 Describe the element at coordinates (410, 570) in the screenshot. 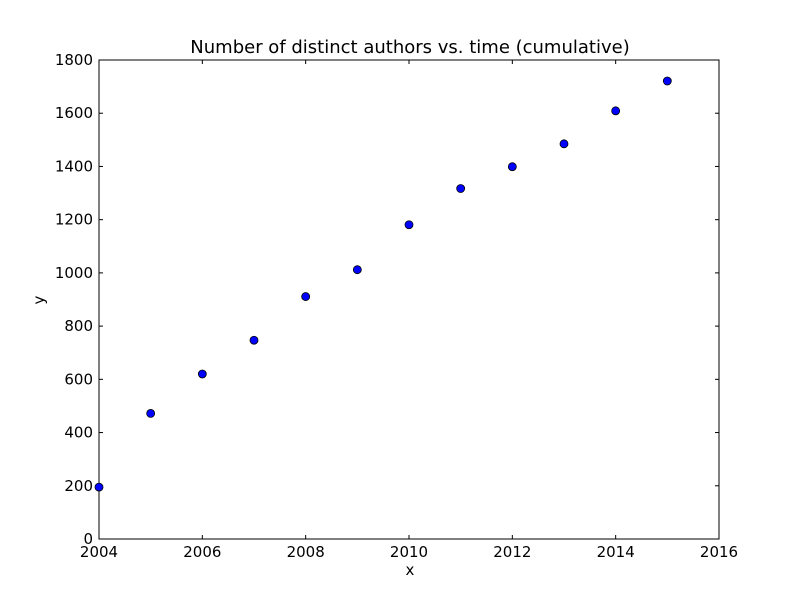

I see `x-axis-label: x` at that location.